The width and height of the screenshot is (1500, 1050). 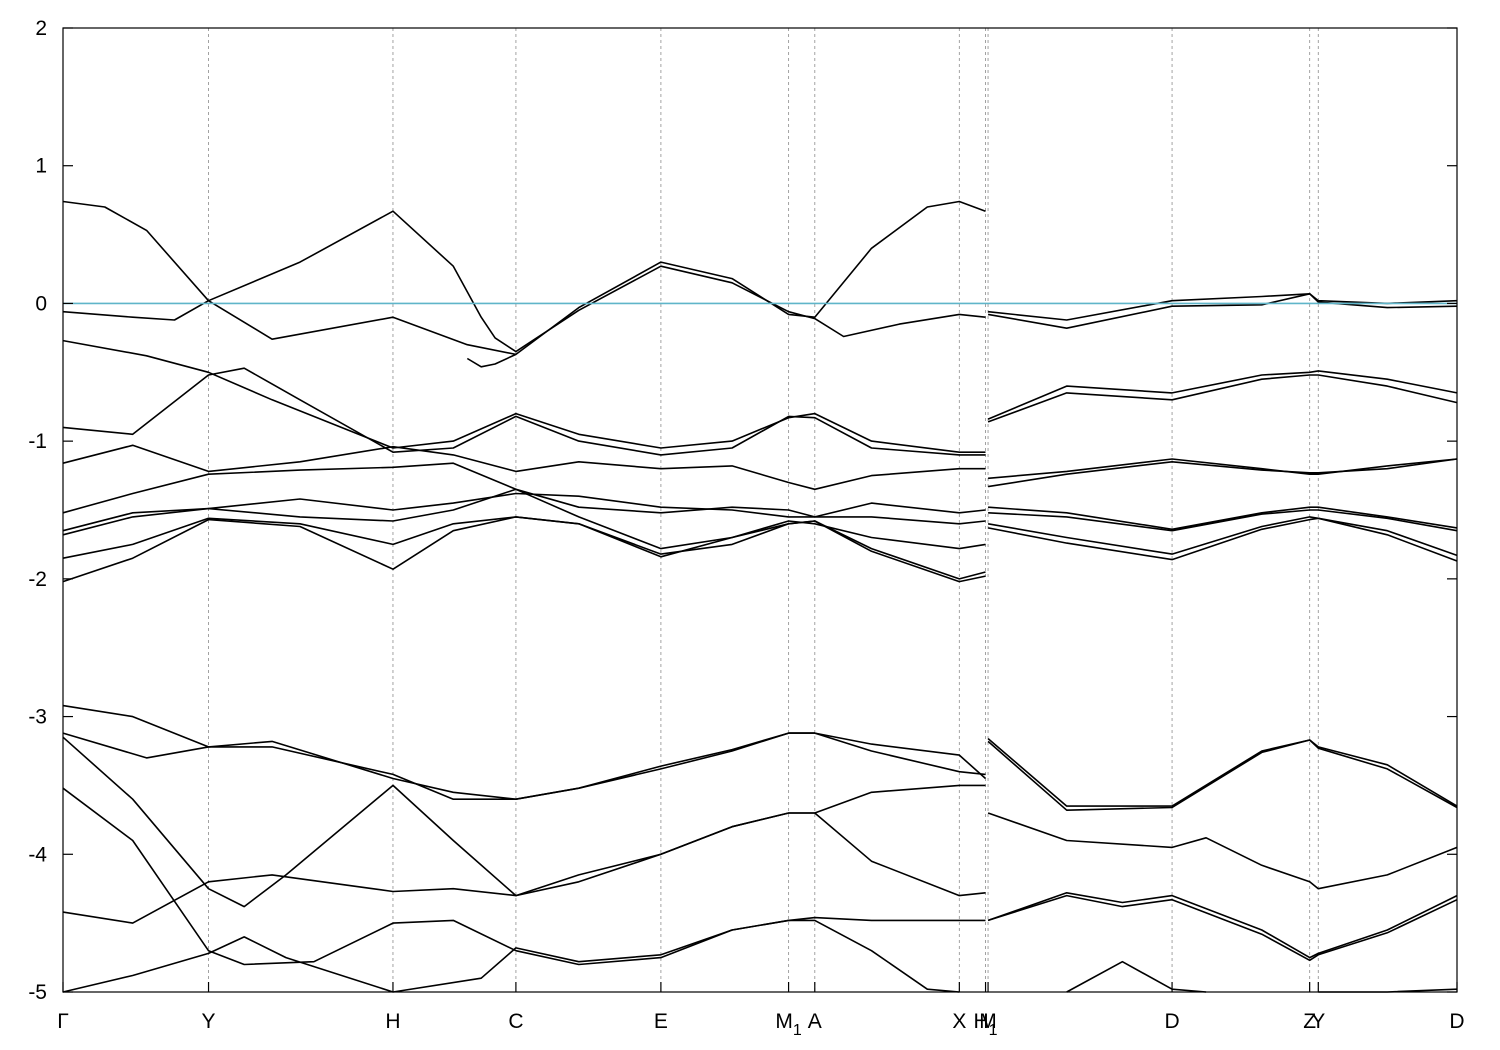 I want to click on y-tick-label: -2, so click(x=37, y=579).